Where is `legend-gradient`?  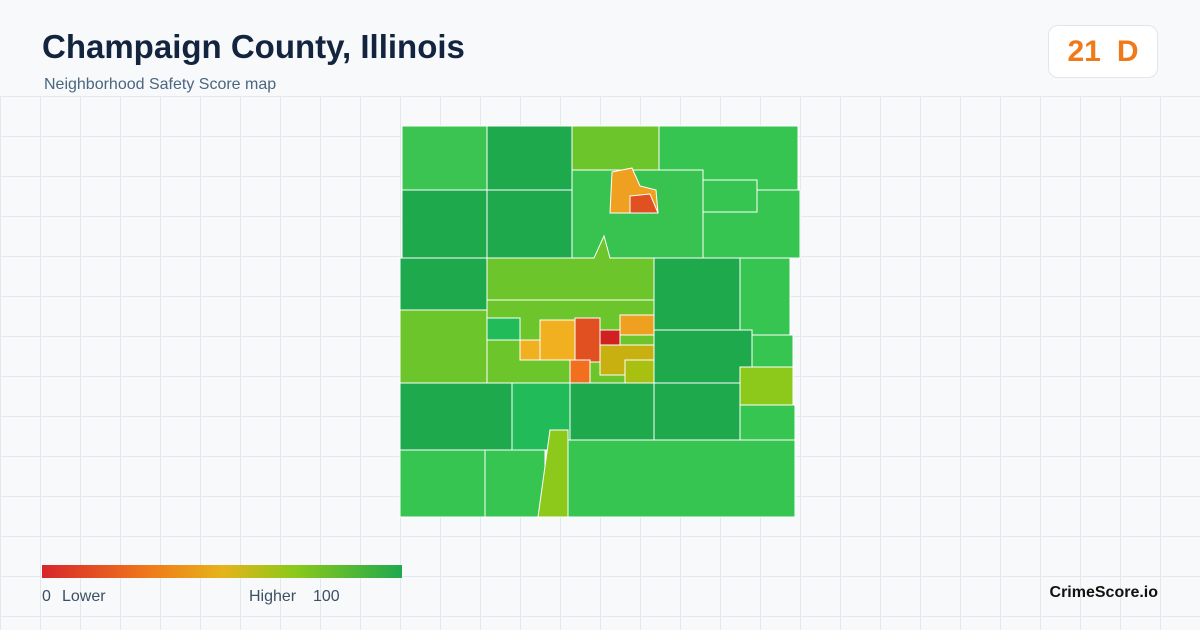 legend-gradient is located at coordinates (222, 571).